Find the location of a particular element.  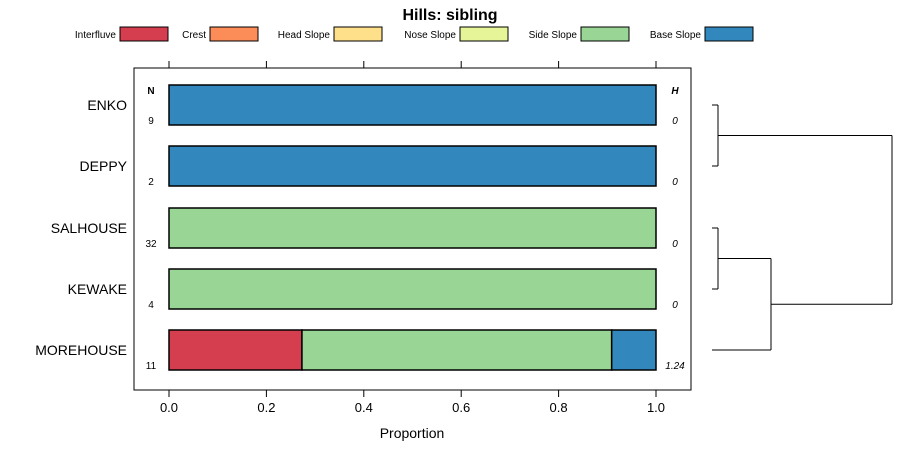

n-header: N is located at coordinates (150, 91).